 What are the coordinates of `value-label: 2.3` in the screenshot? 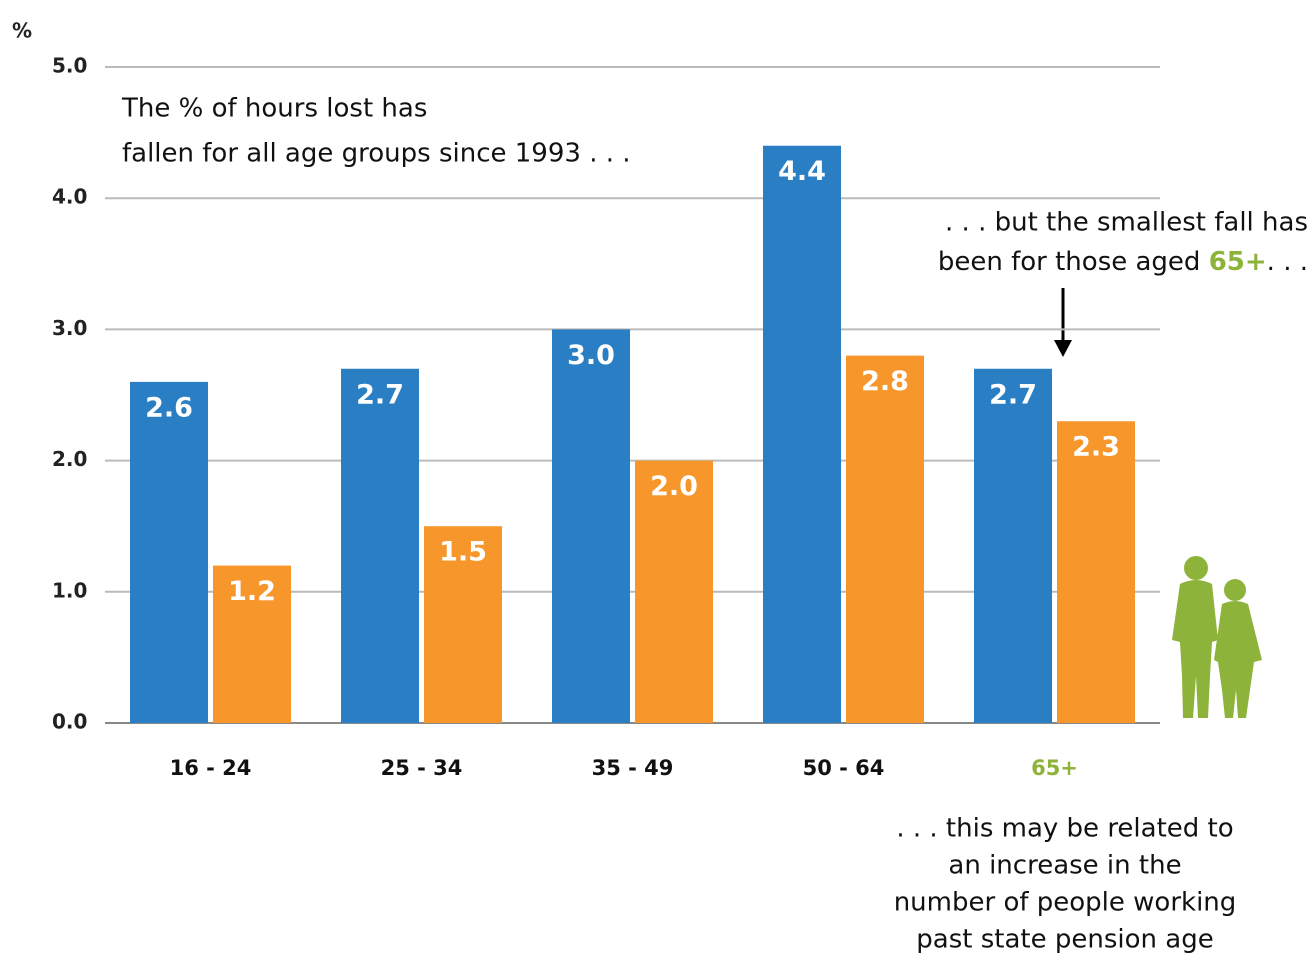 It's located at (1096, 447).